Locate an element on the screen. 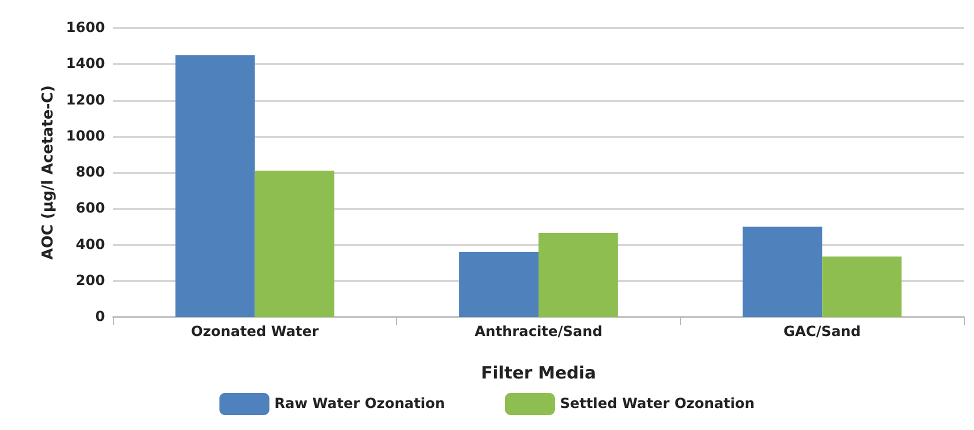 Image resolution: width=974 pixels, height=430 pixels. legend-label: Settled Water Ozonation is located at coordinates (657, 404).